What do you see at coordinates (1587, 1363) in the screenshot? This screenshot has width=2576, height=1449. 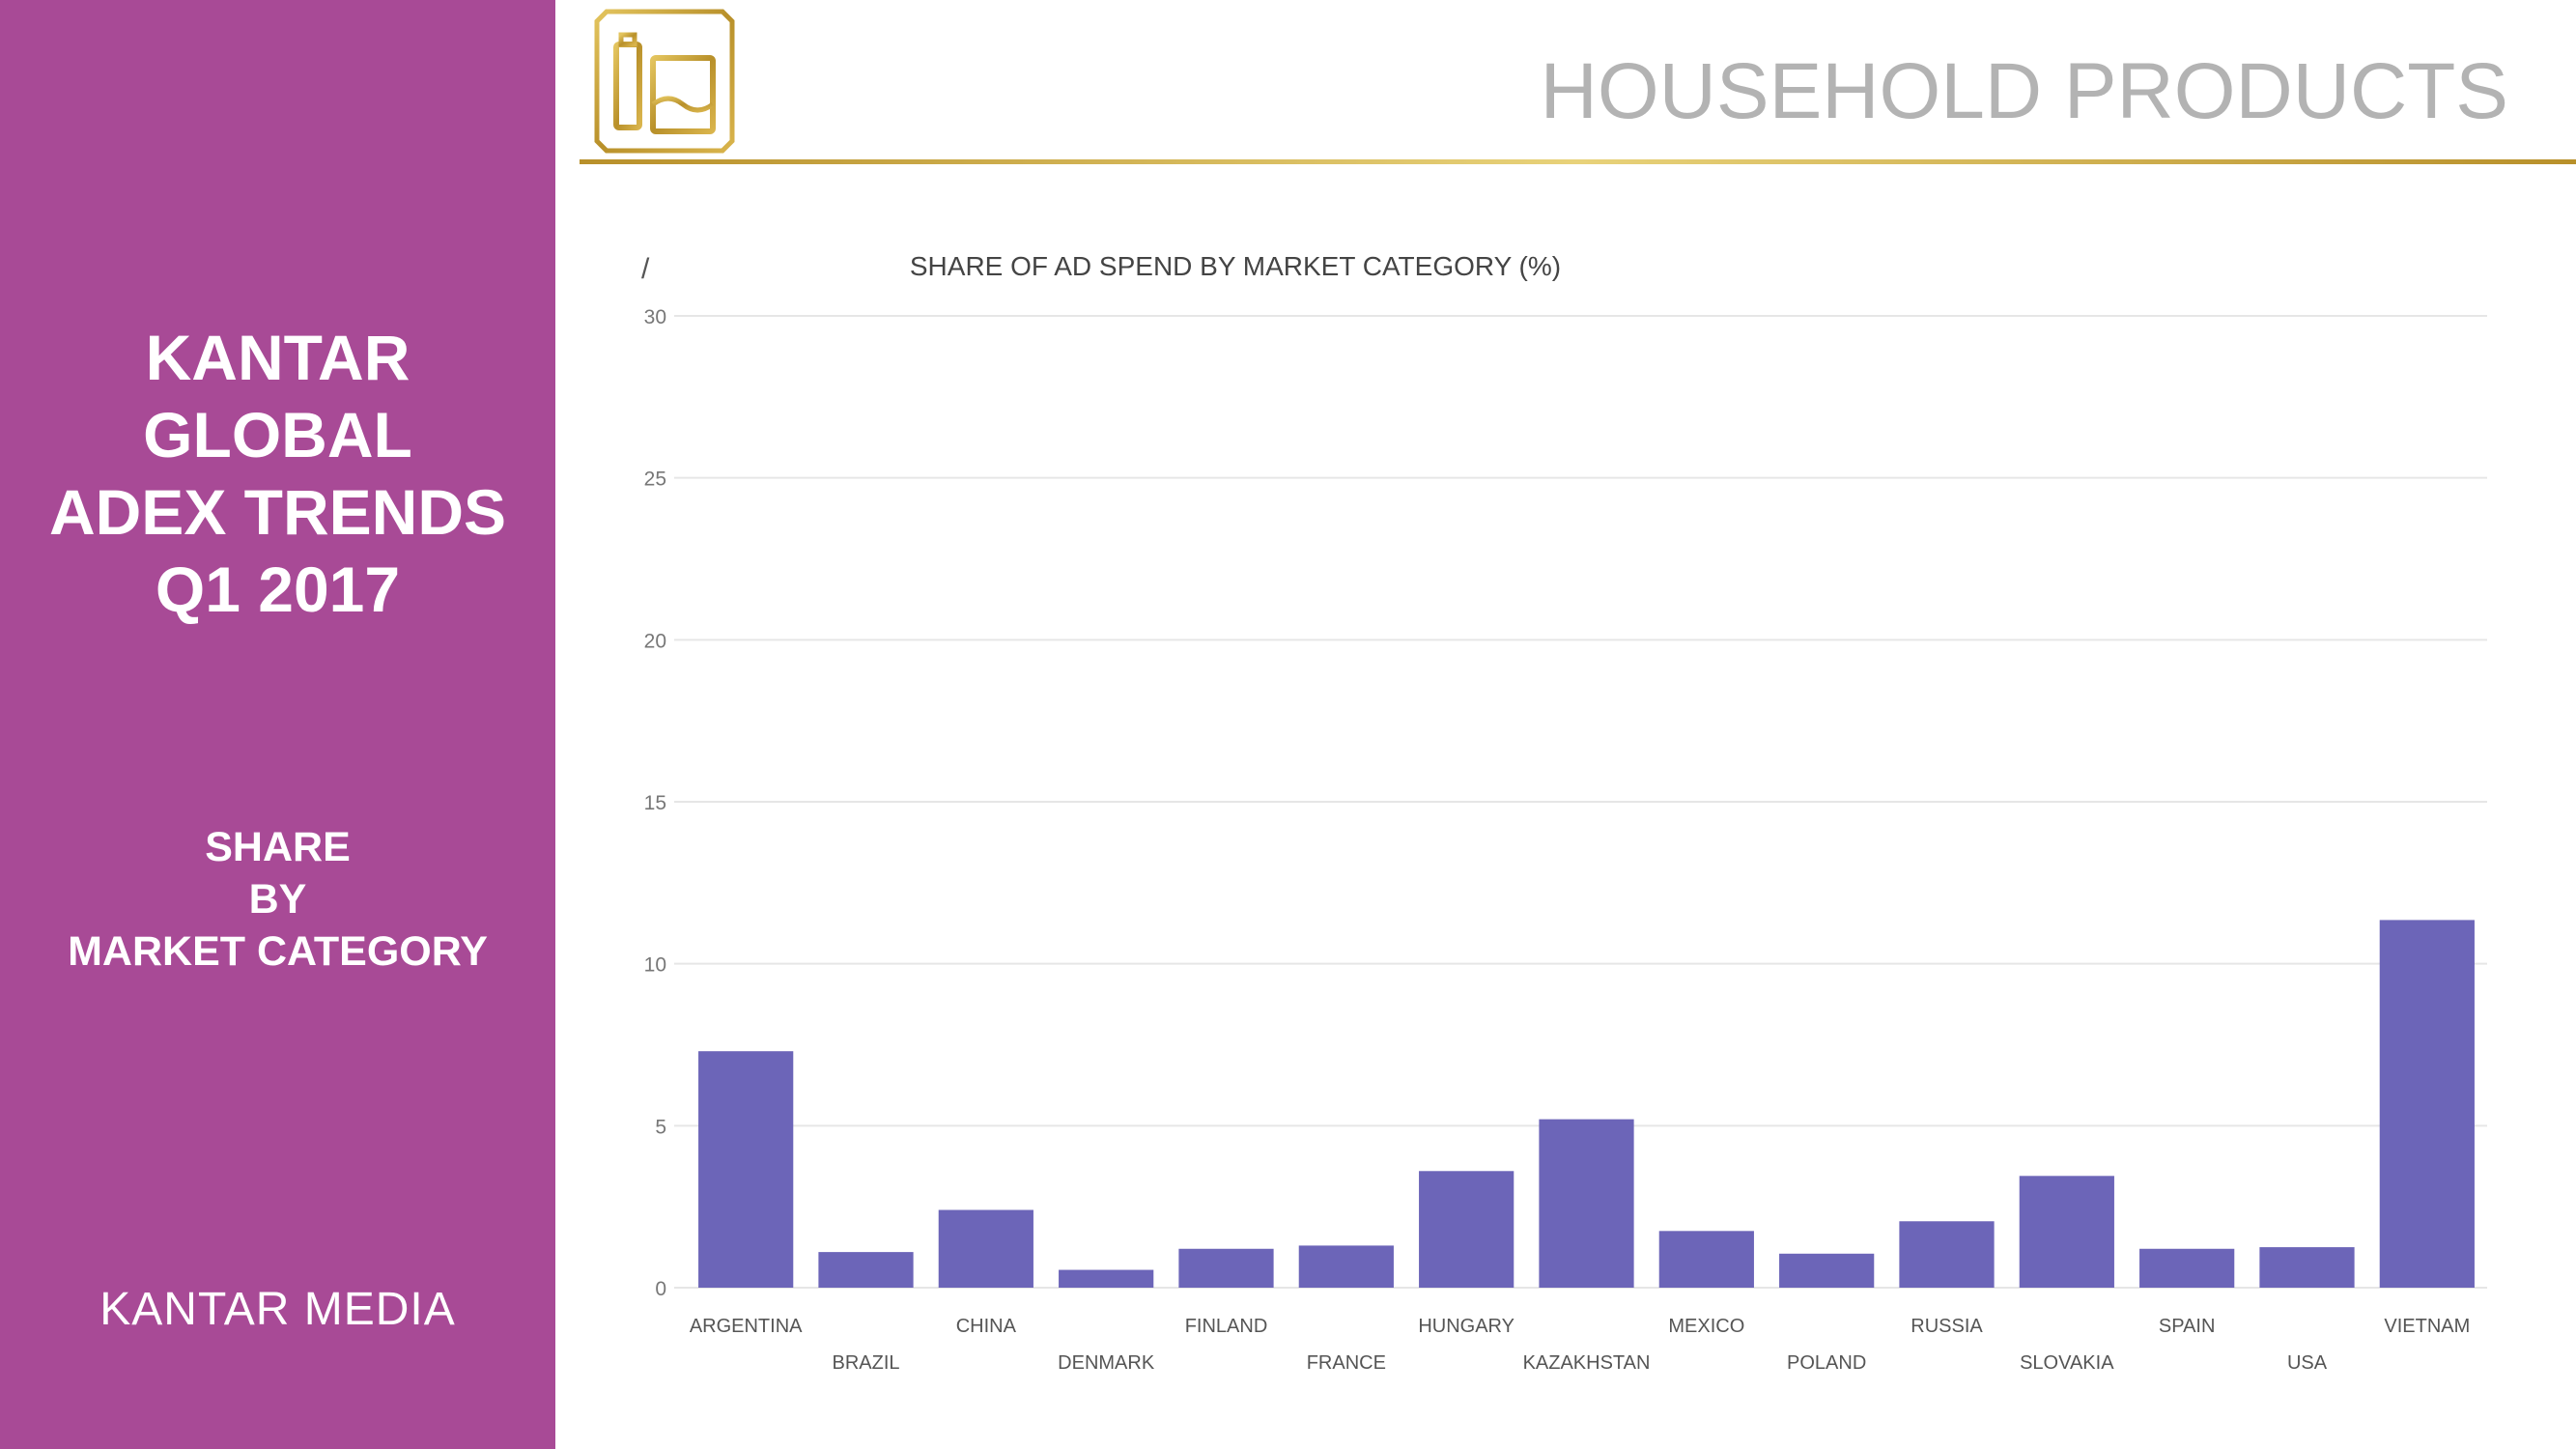 I see `x-tick-label: KAZAKHSTAN` at bounding box center [1587, 1363].